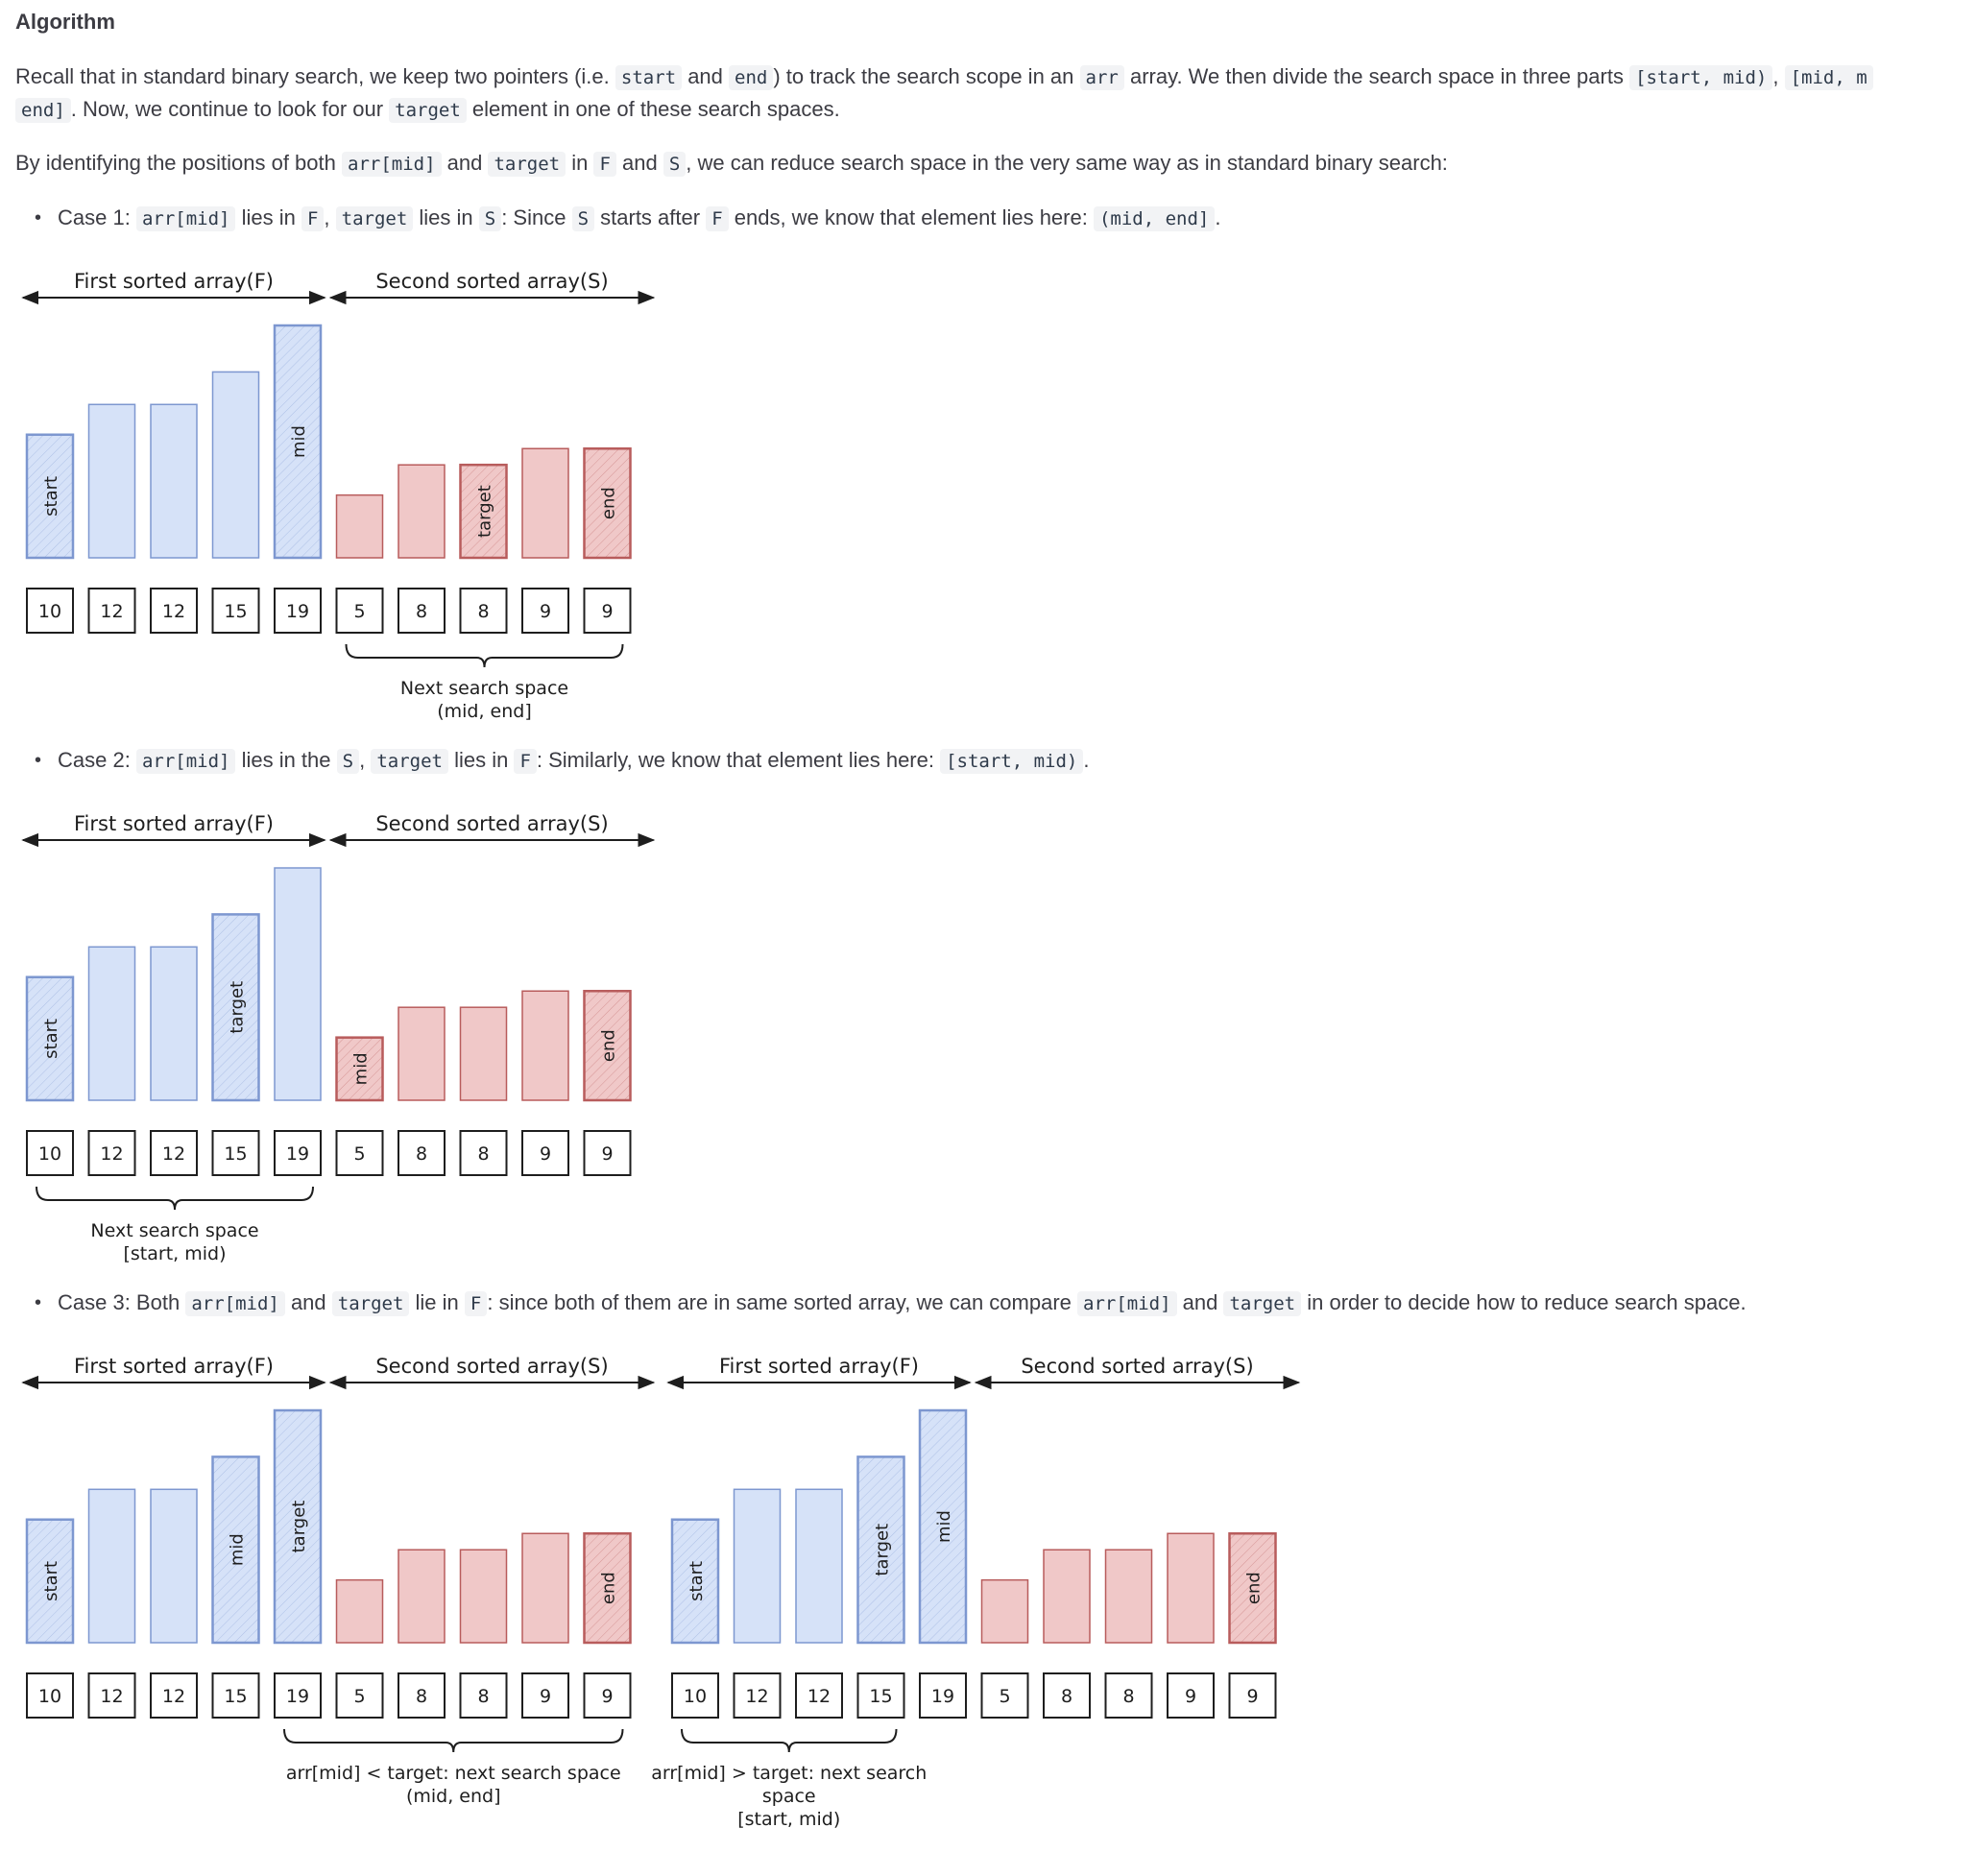  What do you see at coordinates (178, 163) in the screenshot?
I see `text-fragment: By identifying the positions of both` at bounding box center [178, 163].